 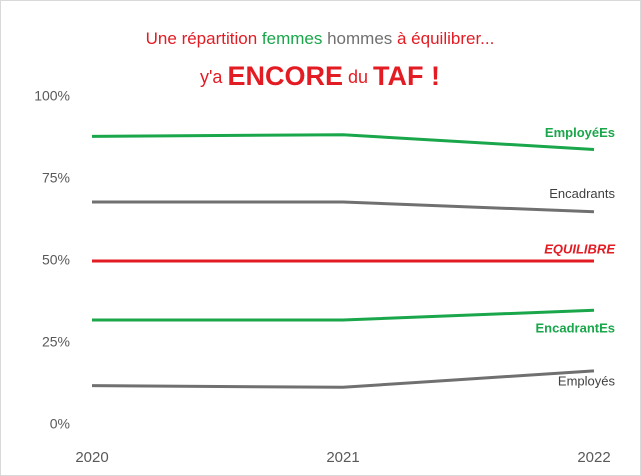 I want to click on series-label: Encadrants, so click(x=582, y=193).